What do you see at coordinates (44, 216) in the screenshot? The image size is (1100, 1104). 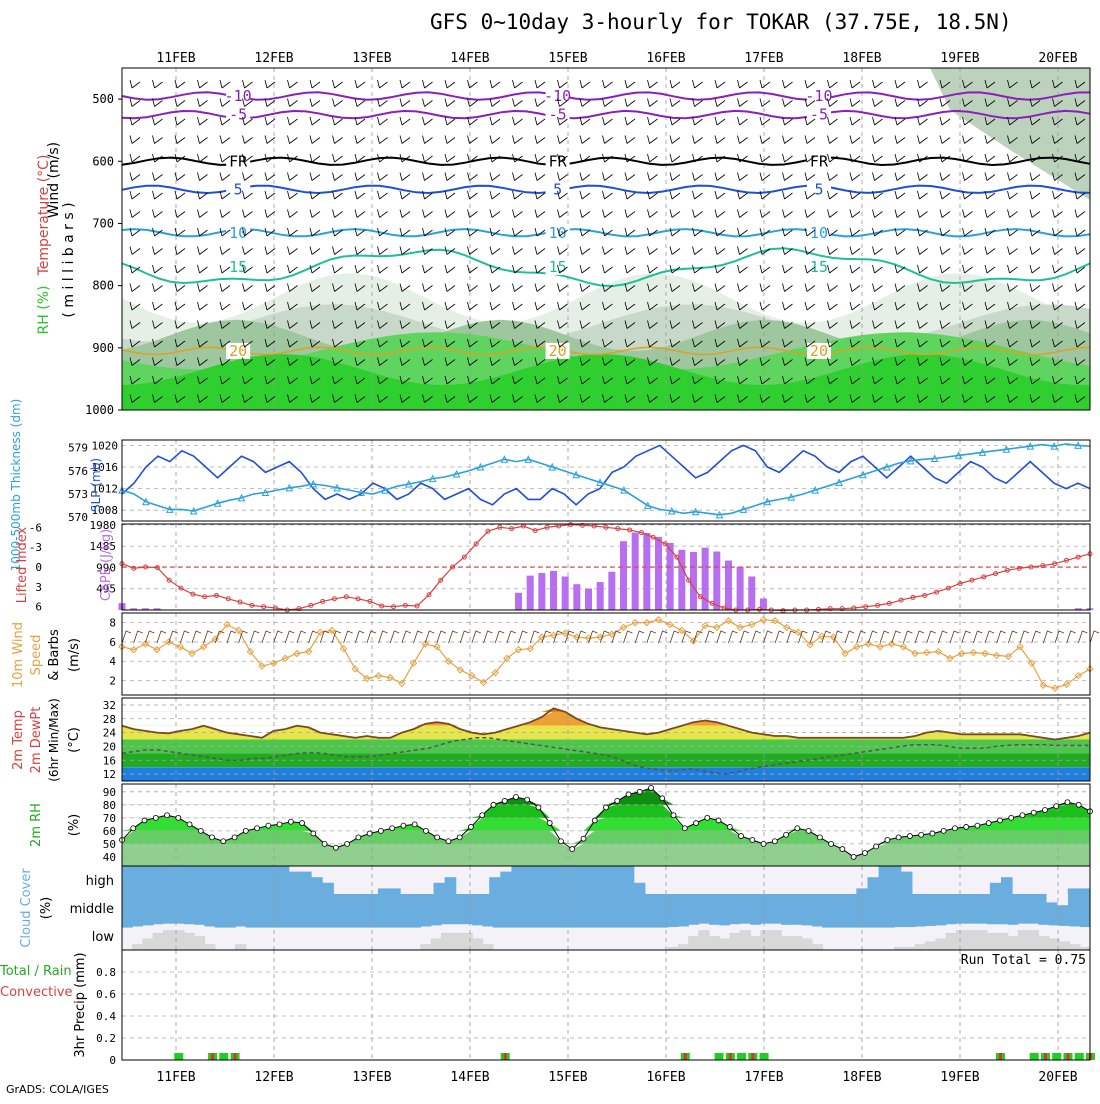 I see `temperature-axis-label: Temperature (°C)` at bounding box center [44, 216].